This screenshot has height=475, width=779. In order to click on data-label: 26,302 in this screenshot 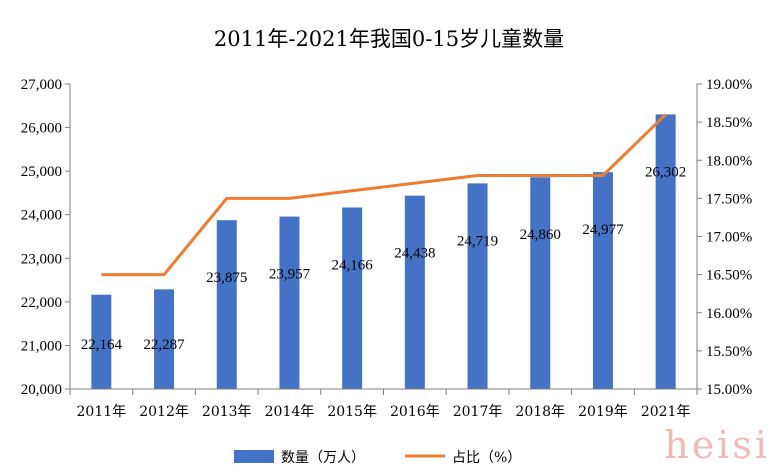, I will do `click(665, 172)`.